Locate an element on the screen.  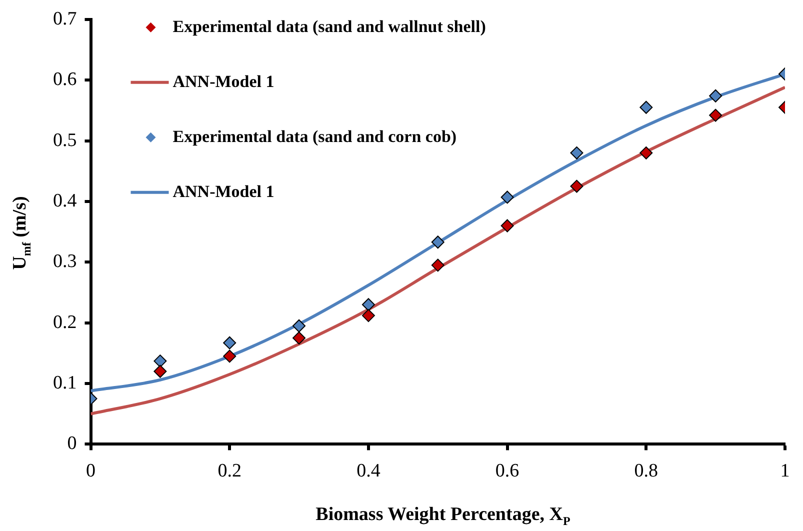
x-axis-title: Biomass Weight Percentage, X$_{P}$ is located at coordinates (443, 516).